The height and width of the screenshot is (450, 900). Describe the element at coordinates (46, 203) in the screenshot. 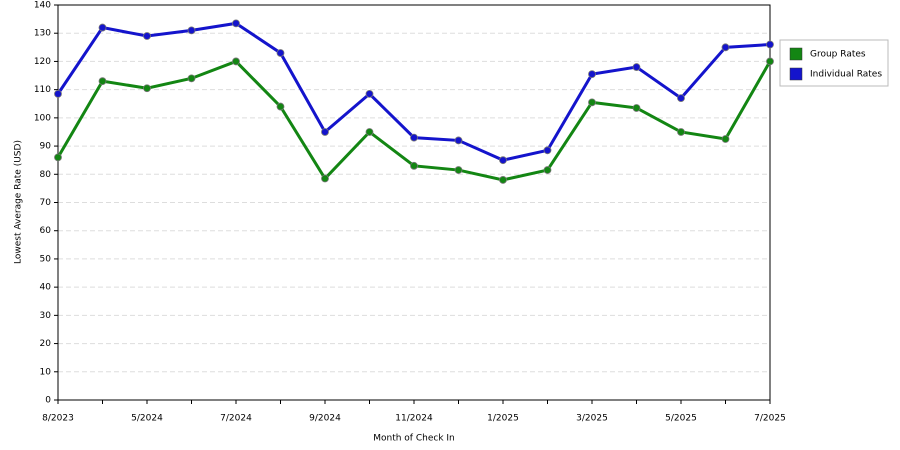

I see `y-tick-label: 70` at that location.